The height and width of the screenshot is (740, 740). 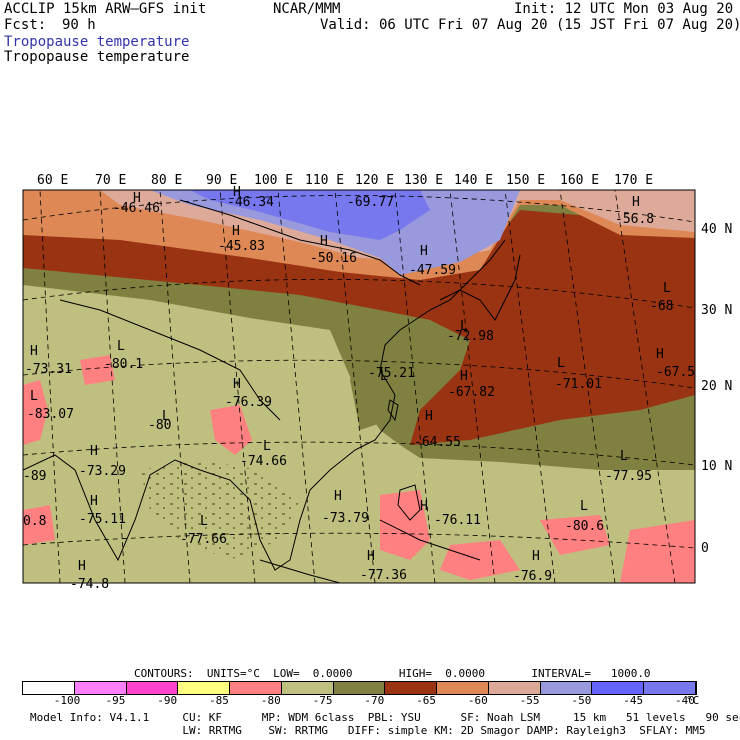 I want to click on latitude-label: 30 N, so click(x=716, y=310).